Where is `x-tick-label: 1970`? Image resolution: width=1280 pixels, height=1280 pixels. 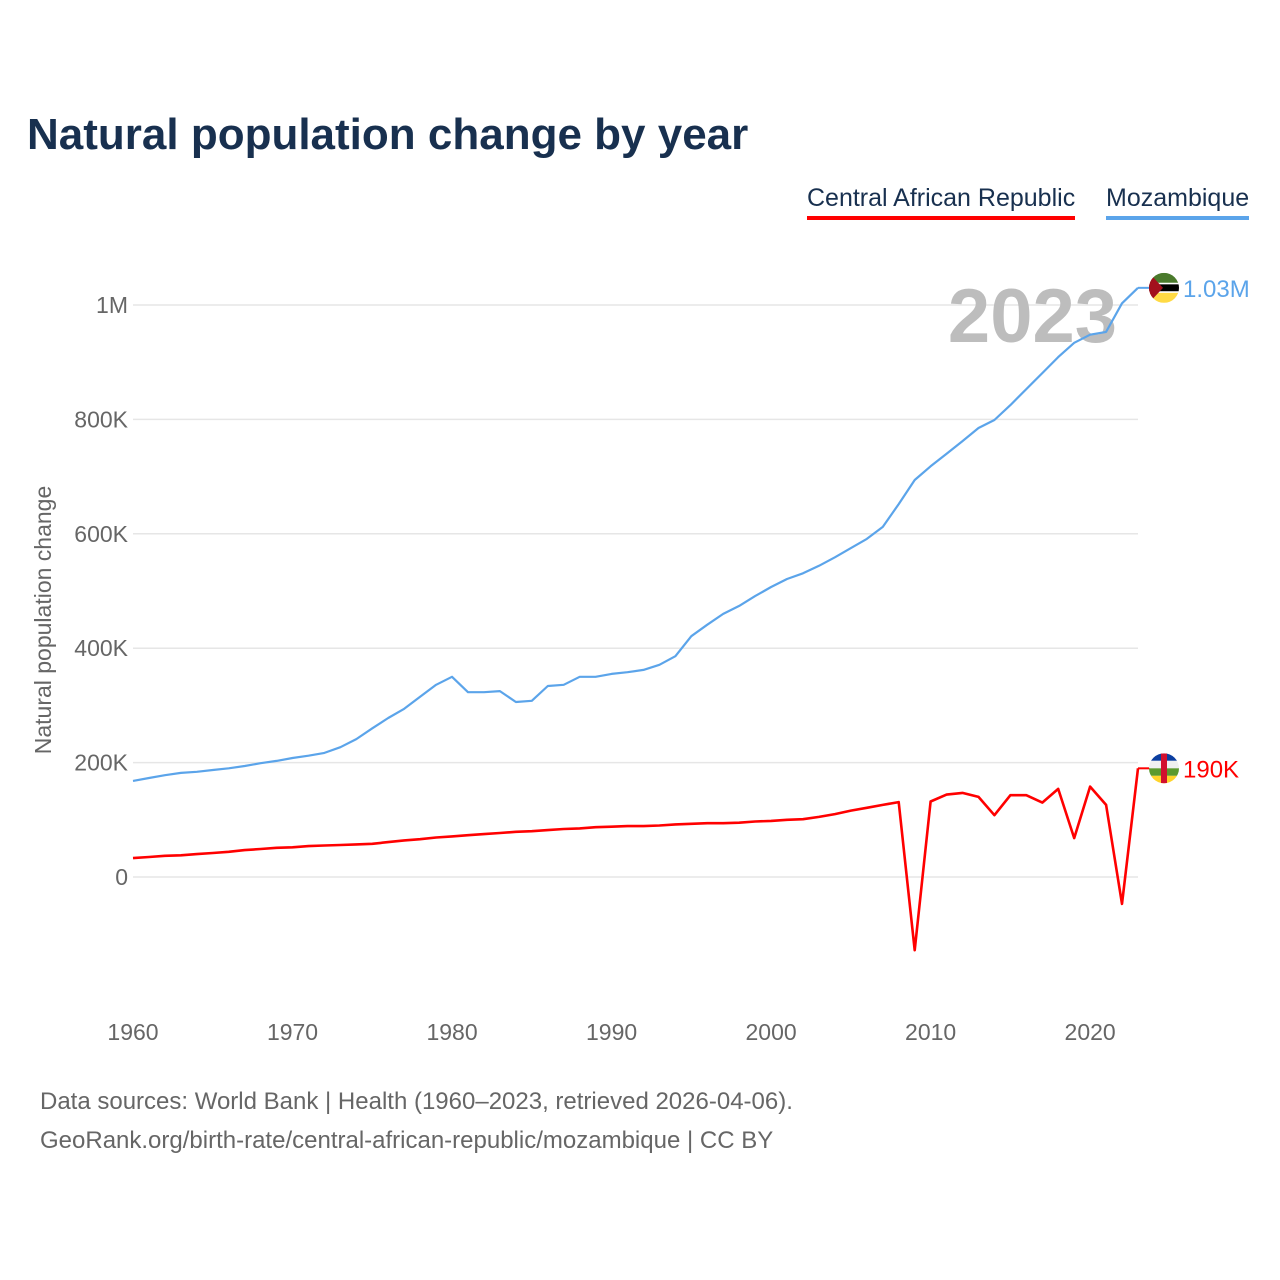 x-tick-label: 1970 is located at coordinates (292, 1032).